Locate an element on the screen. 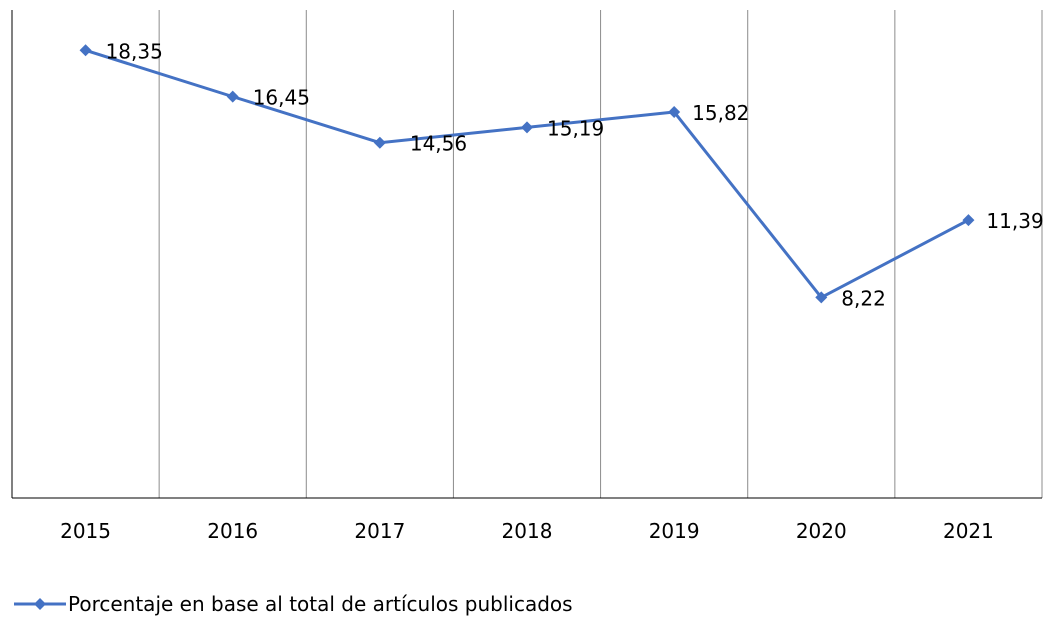 The height and width of the screenshot is (623, 1062). x-tick-label: 2020 is located at coordinates (821, 531).